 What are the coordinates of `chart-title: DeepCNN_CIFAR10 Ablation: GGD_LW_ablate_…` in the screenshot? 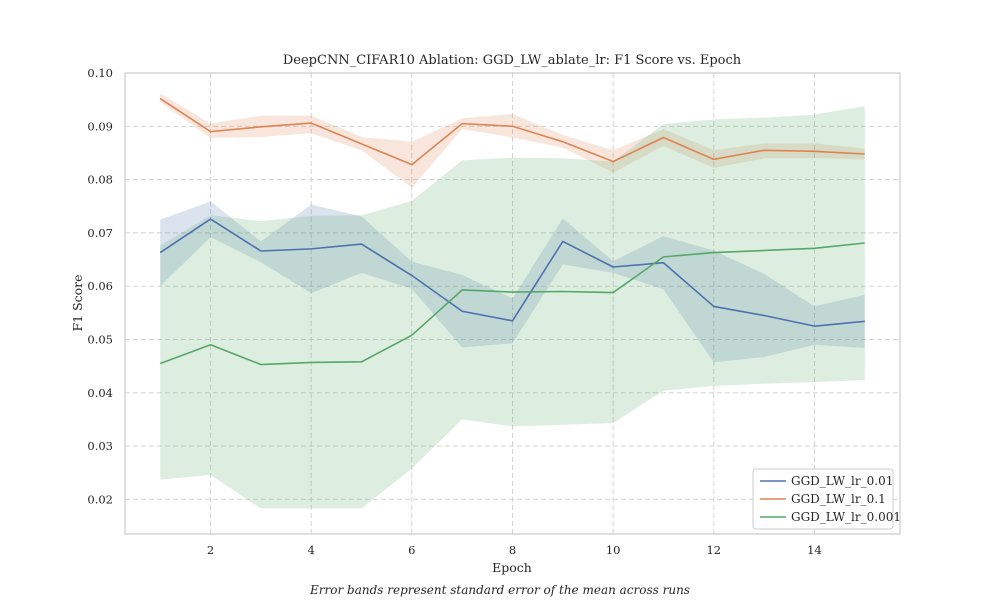 It's located at (512, 60).